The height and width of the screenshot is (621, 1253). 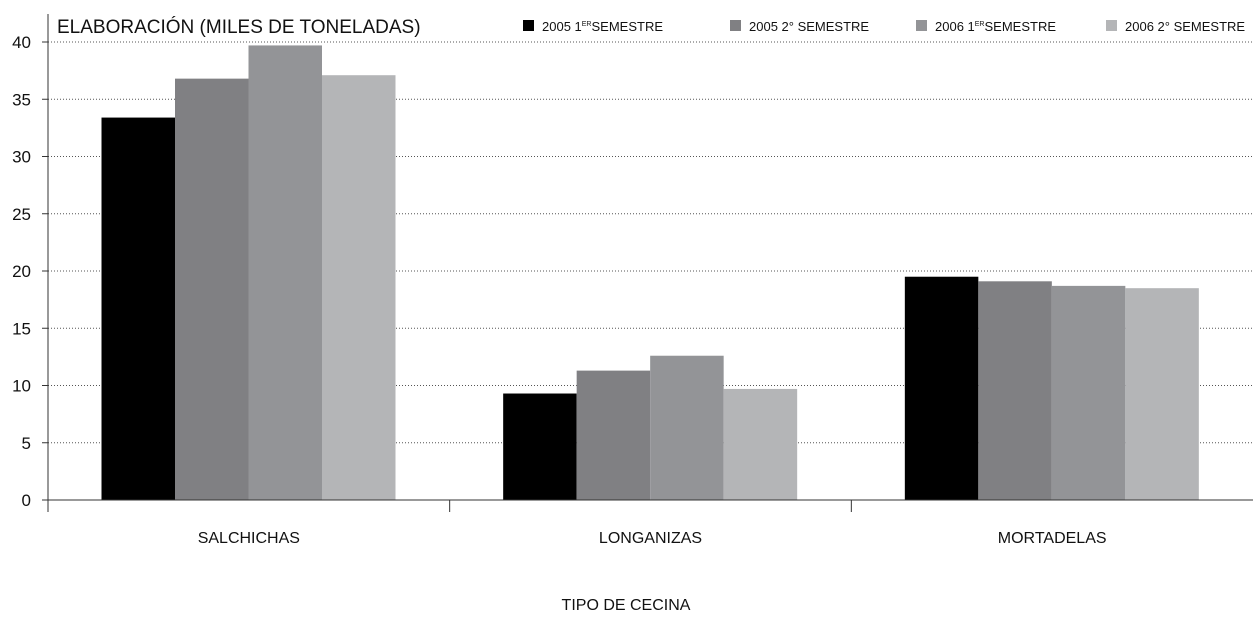 What do you see at coordinates (21, 42) in the screenshot?
I see `y-tick-label: 40` at bounding box center [21, 42].